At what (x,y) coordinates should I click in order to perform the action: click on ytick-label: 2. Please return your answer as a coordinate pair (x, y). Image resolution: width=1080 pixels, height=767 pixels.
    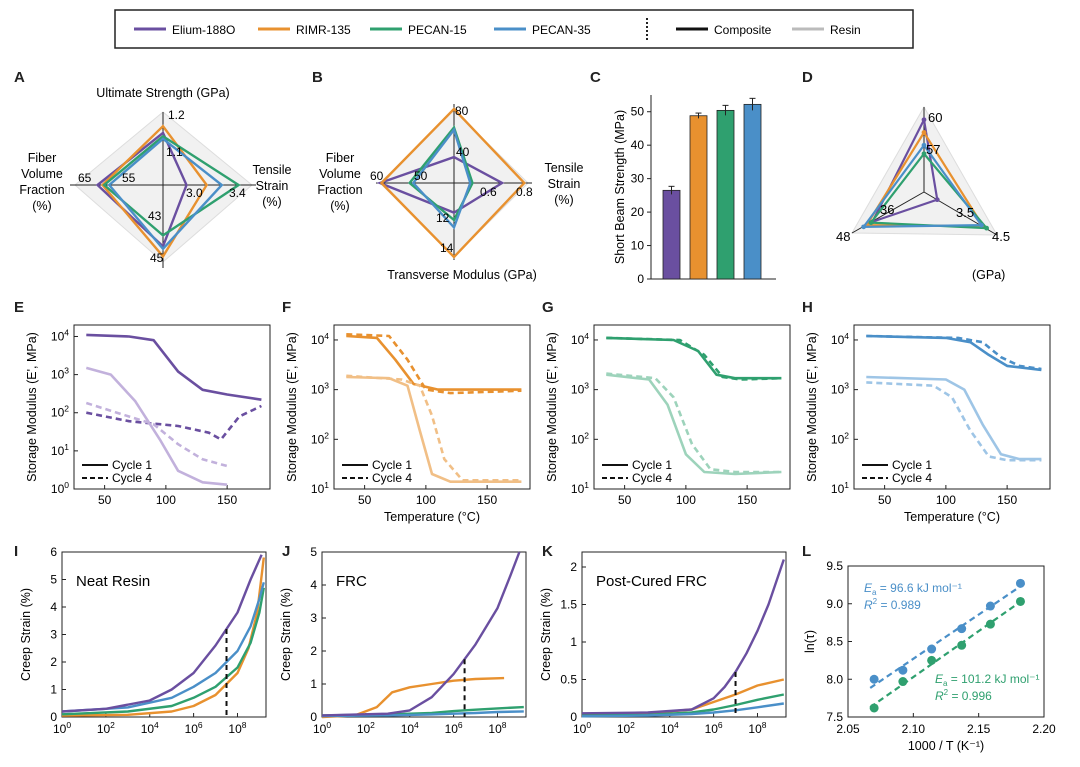
    Looking at the image, I should click on (313, 651).